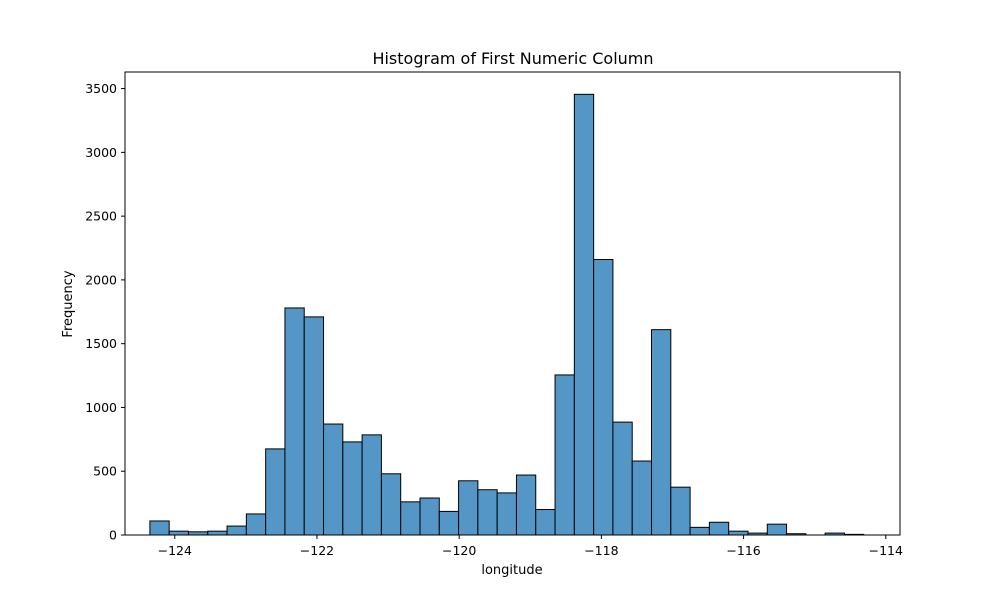  I want to click on y-tick-label: 0, so click(113, 535).